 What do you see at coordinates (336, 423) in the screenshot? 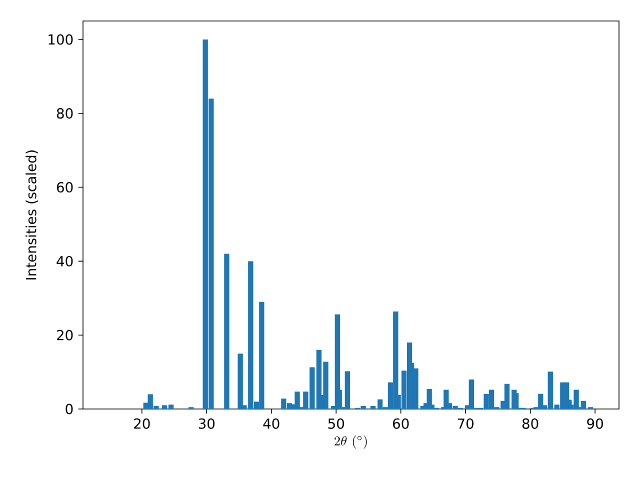
I see `x-tick-label: 50` at bounding box center [336, 423].